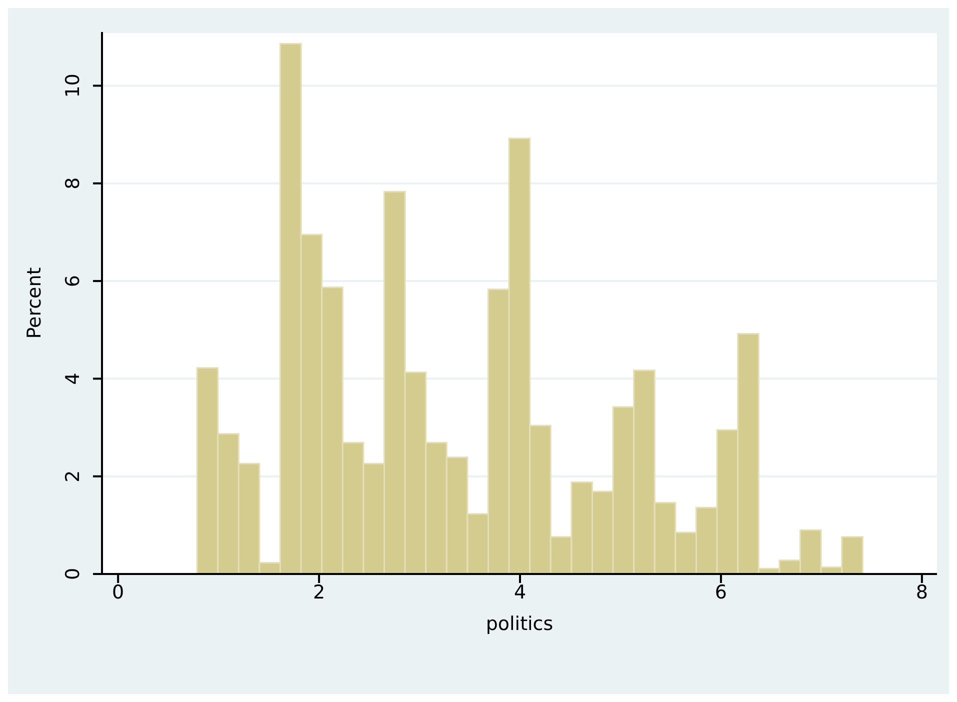 The height and width of the screenshot is (702, 957). I want to click on y-tick-label: 10, so click(73, 86).